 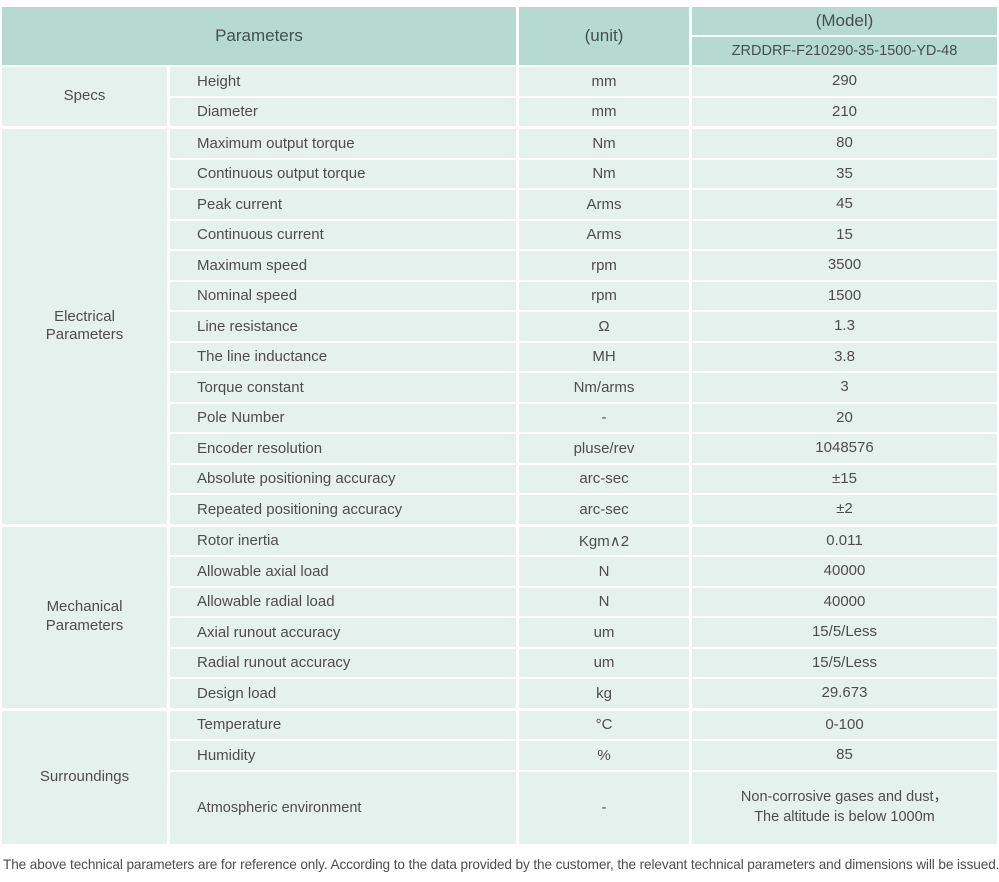 What do you see at coordinates (604, 326) in the screenshot?
I see `unit-cell: Ω` at bounding box center [604, 326].